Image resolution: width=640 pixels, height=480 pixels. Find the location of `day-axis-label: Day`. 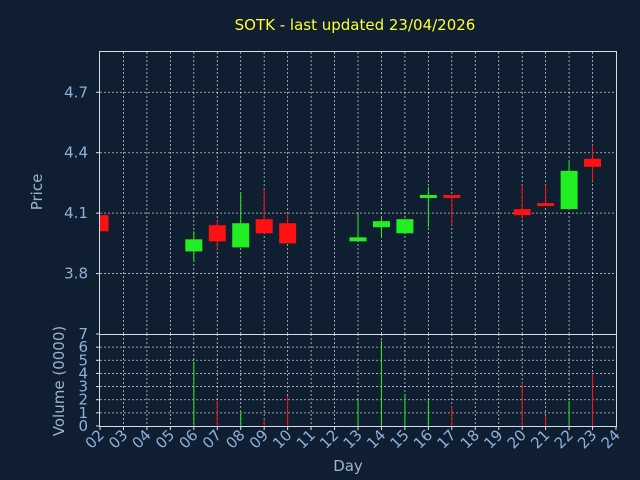

day-axis-label: Day is located at coordinates (348, 466).